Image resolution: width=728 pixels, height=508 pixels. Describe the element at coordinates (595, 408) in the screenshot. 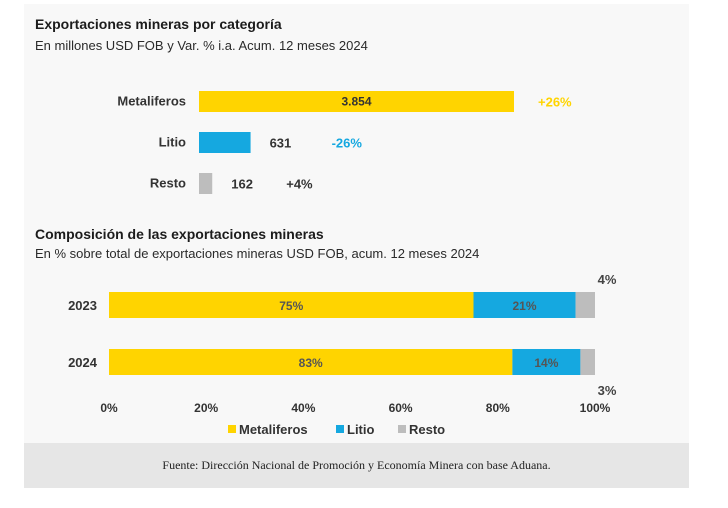

I see `x-tick-label: 100%` at that location.